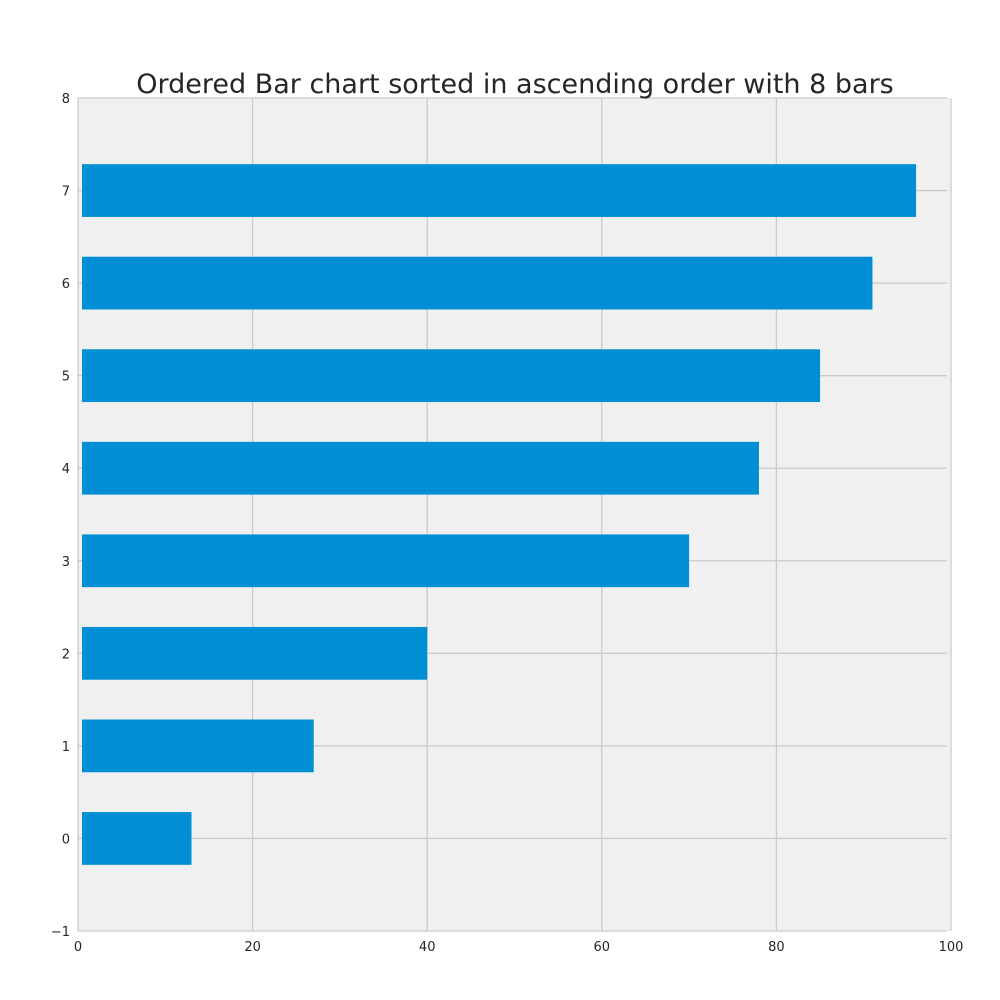 The image size is (1000, 1000). I want to click on y-tick-label: 4, so click(66, 469).